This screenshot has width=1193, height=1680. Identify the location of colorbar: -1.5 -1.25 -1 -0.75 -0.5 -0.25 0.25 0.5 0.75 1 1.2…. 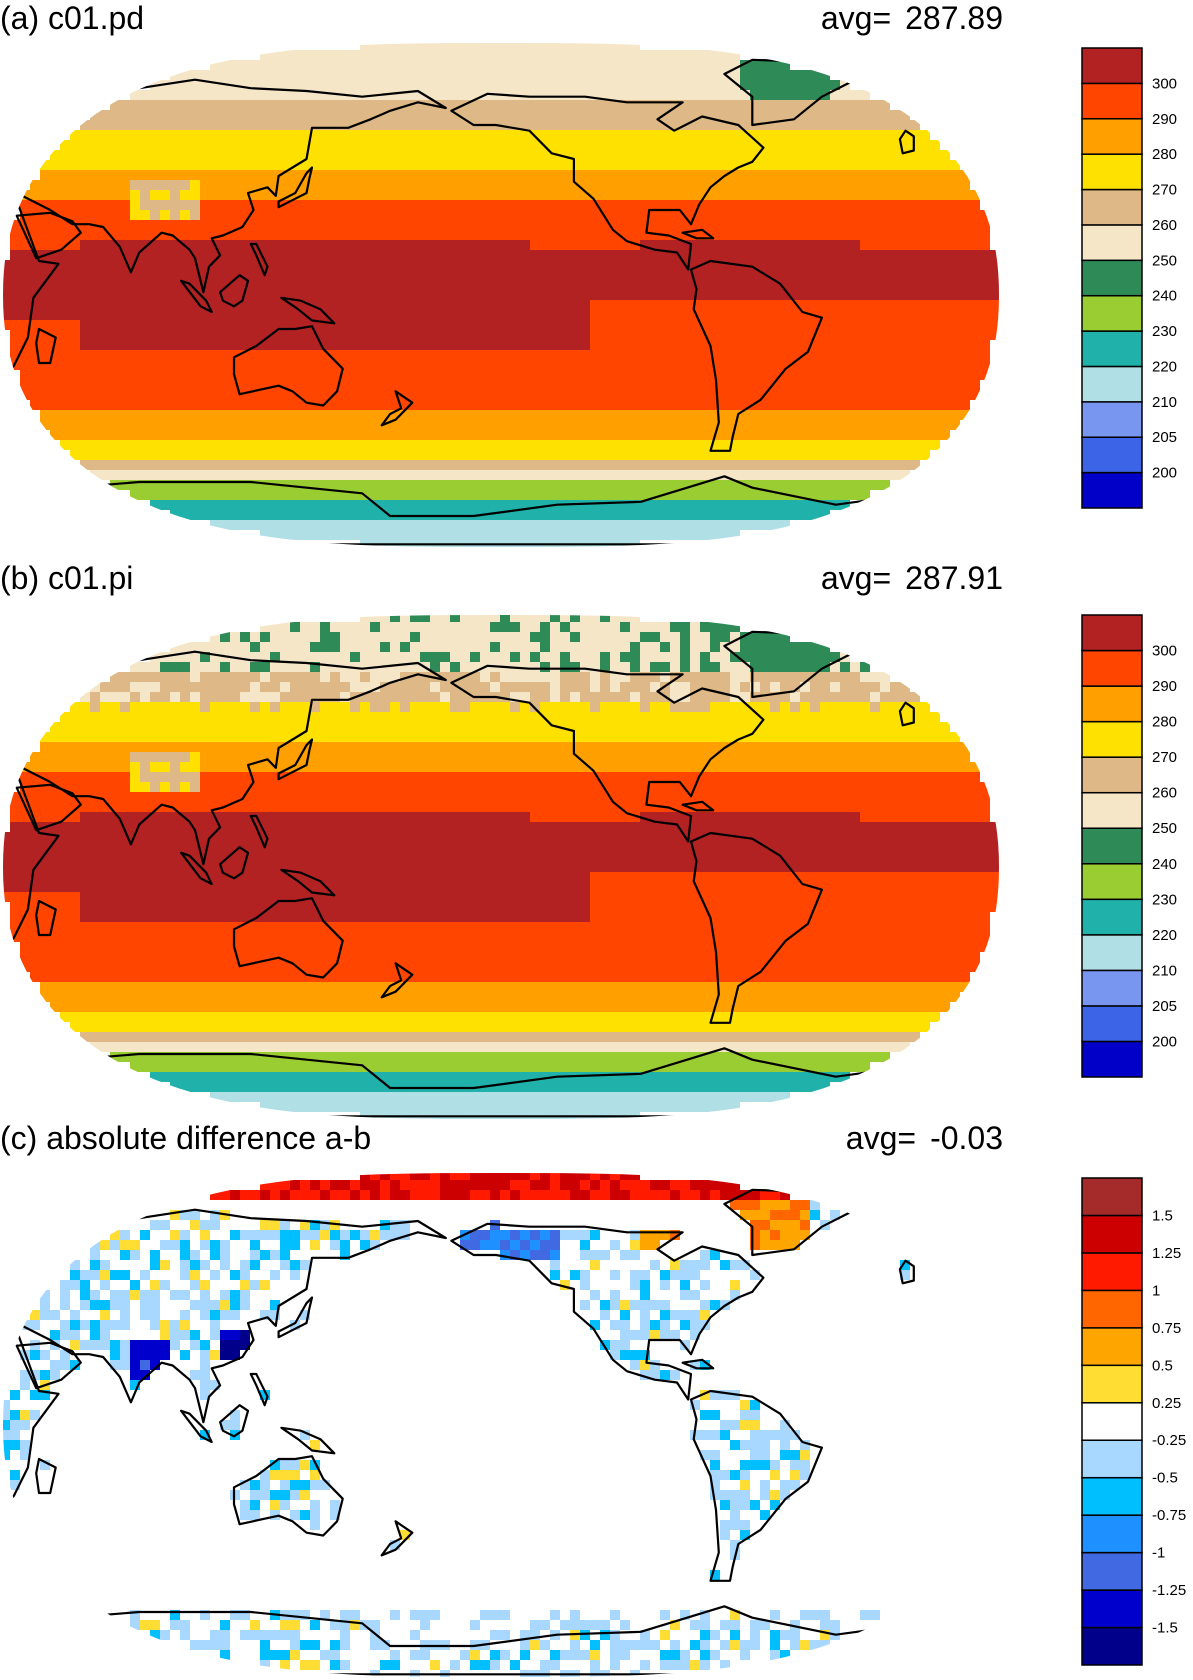
(1133, 1421).